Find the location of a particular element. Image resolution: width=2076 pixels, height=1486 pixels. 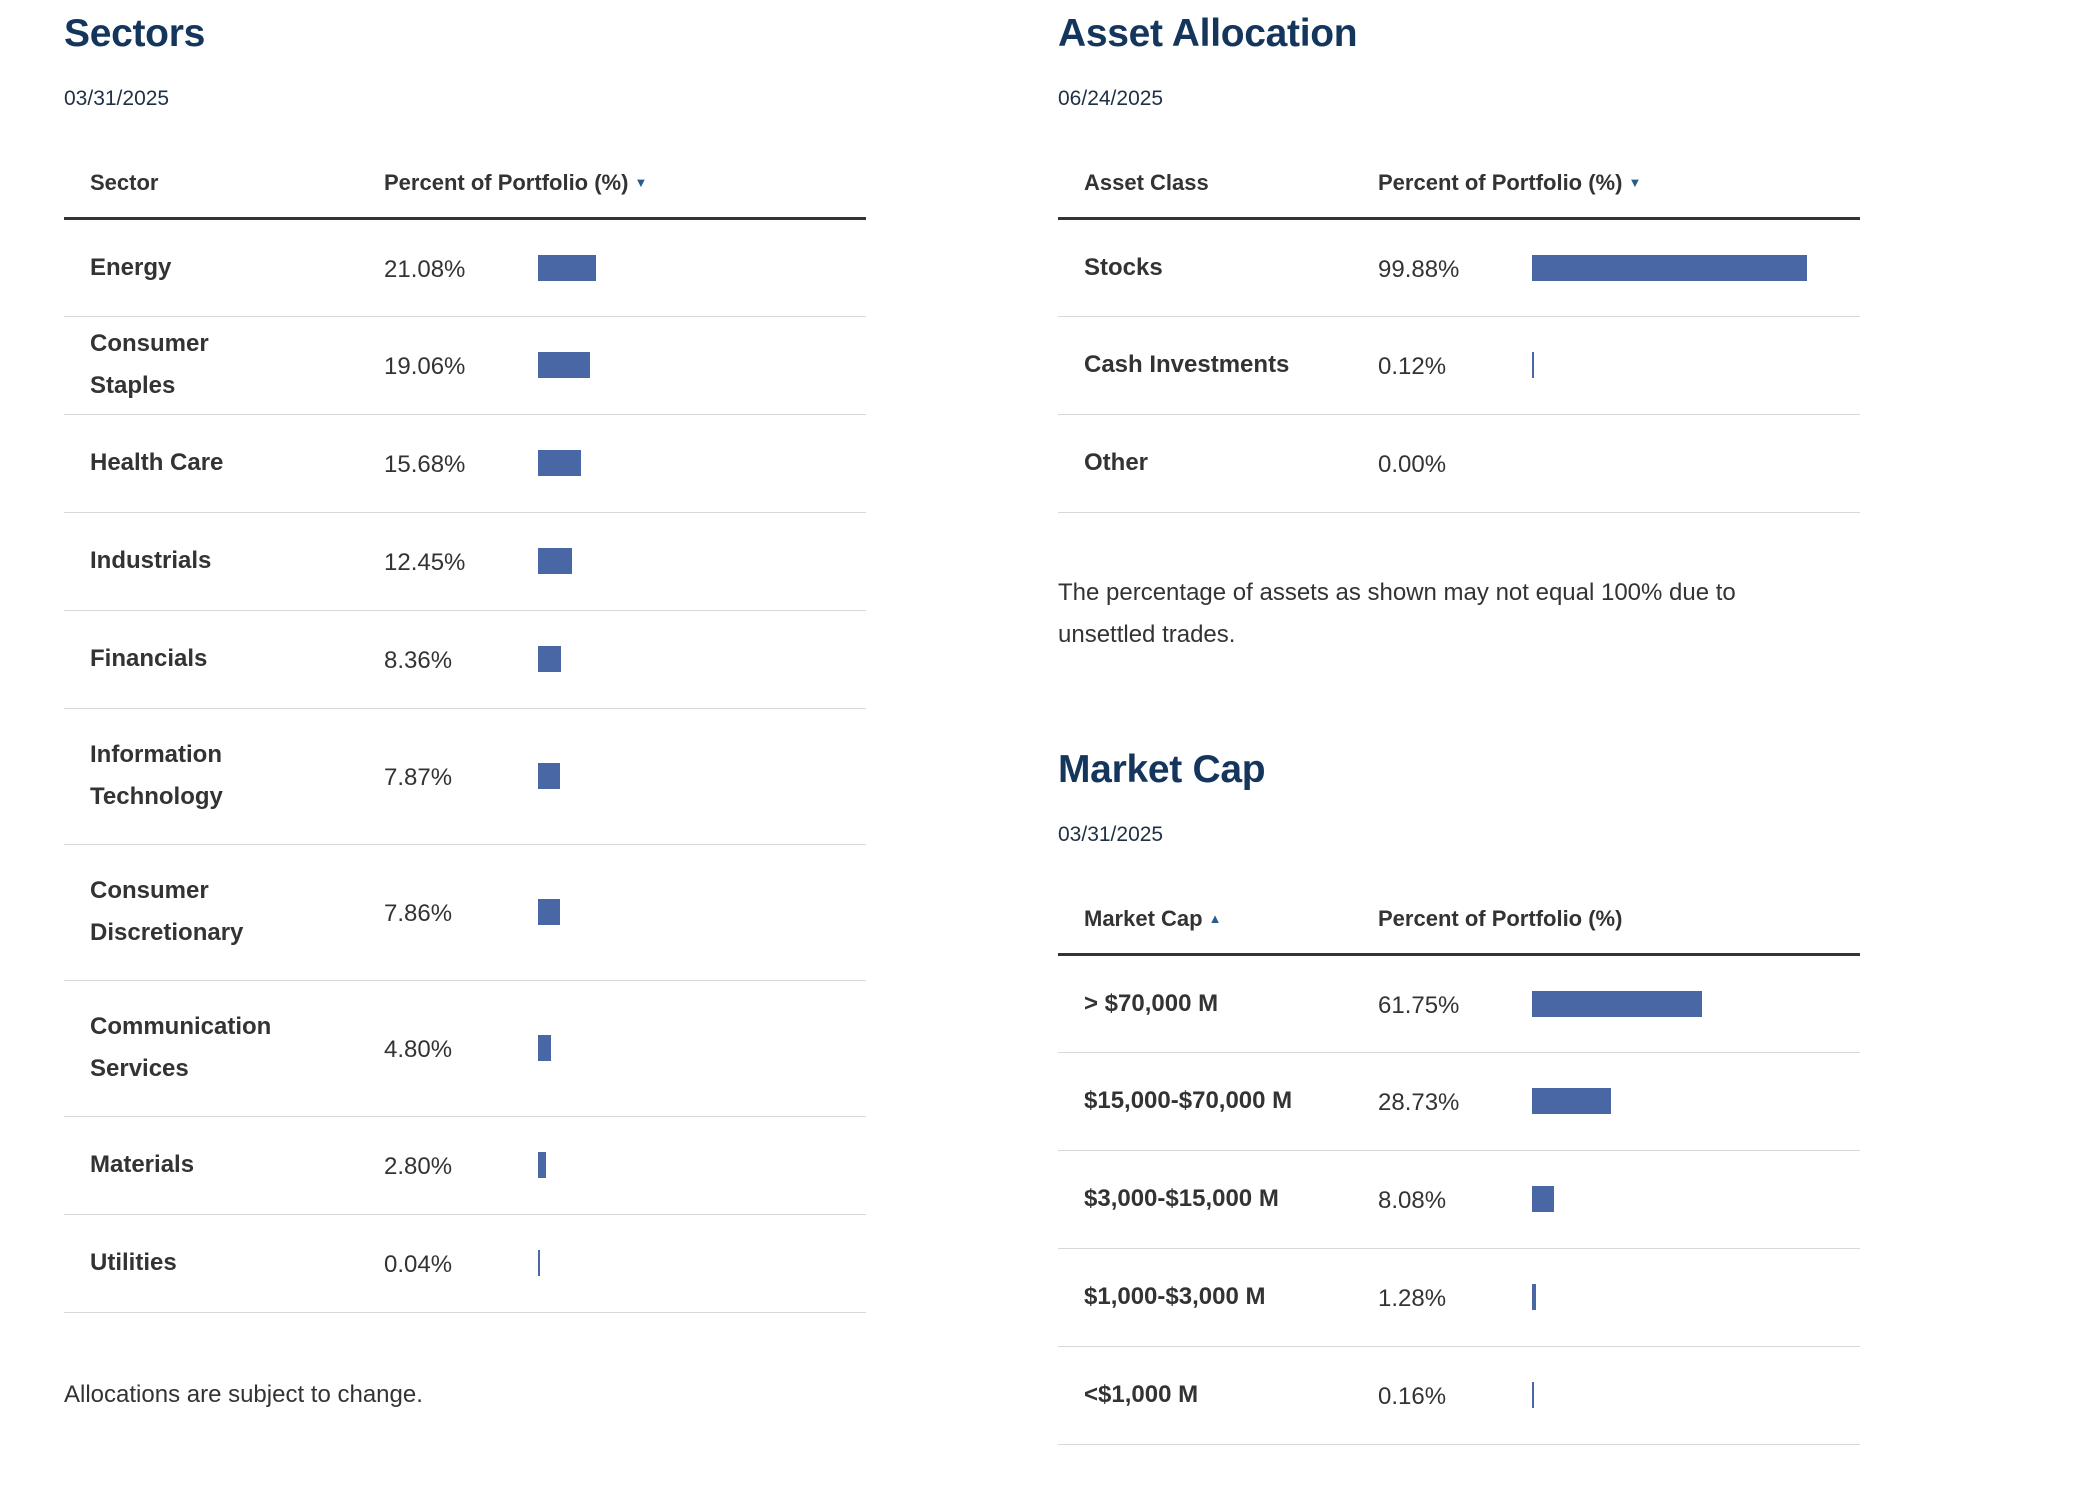

asset-allocation-title: Asset Allocation is located at coordinates (1208, 33).